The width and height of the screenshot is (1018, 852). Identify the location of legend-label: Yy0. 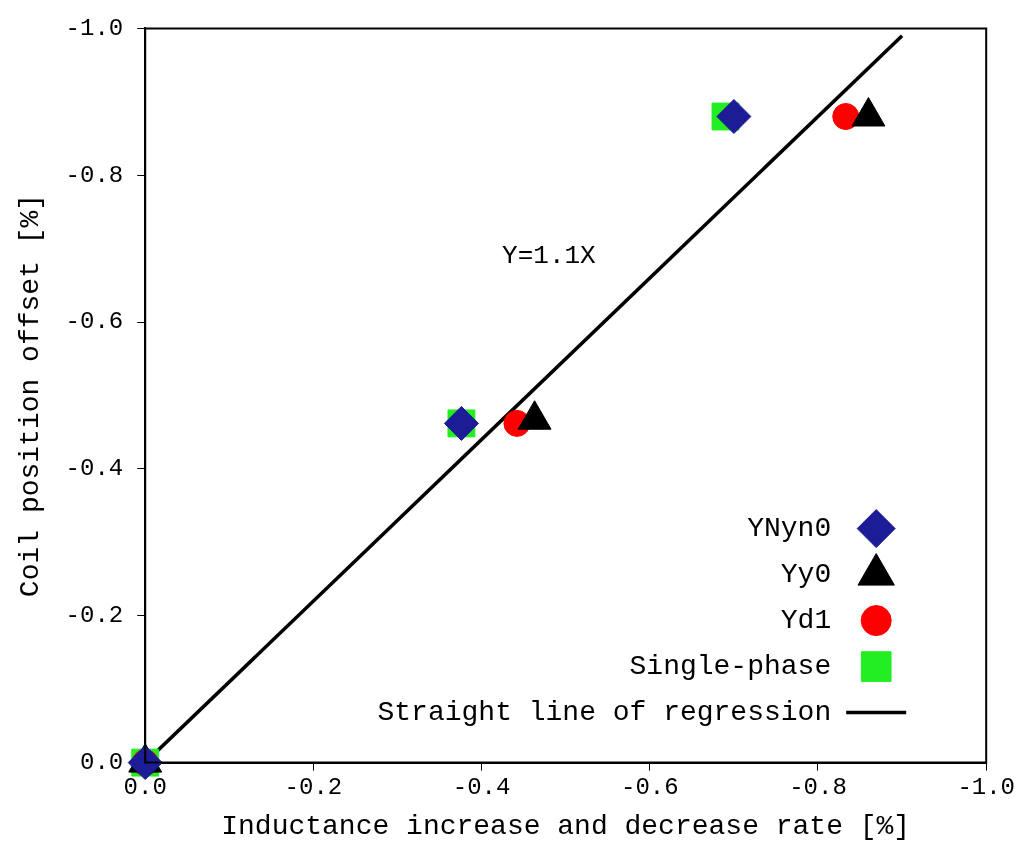
(806, 575).